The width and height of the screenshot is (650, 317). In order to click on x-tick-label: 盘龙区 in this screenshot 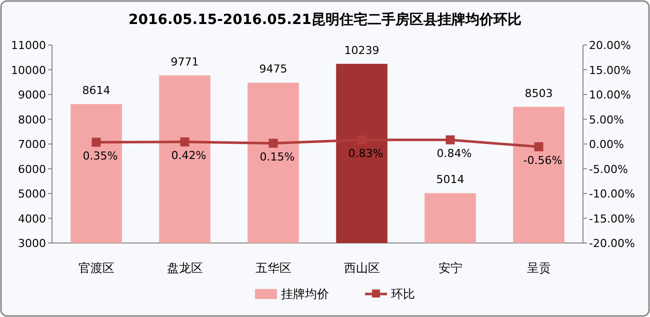, I will do `click(184, 268)`.